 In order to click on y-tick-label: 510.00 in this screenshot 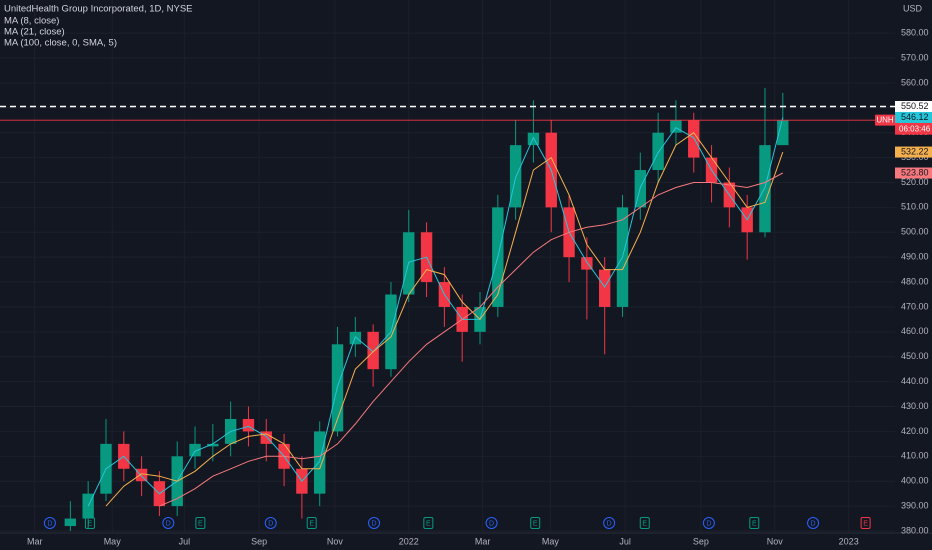, I will do `click(915, 207)`.